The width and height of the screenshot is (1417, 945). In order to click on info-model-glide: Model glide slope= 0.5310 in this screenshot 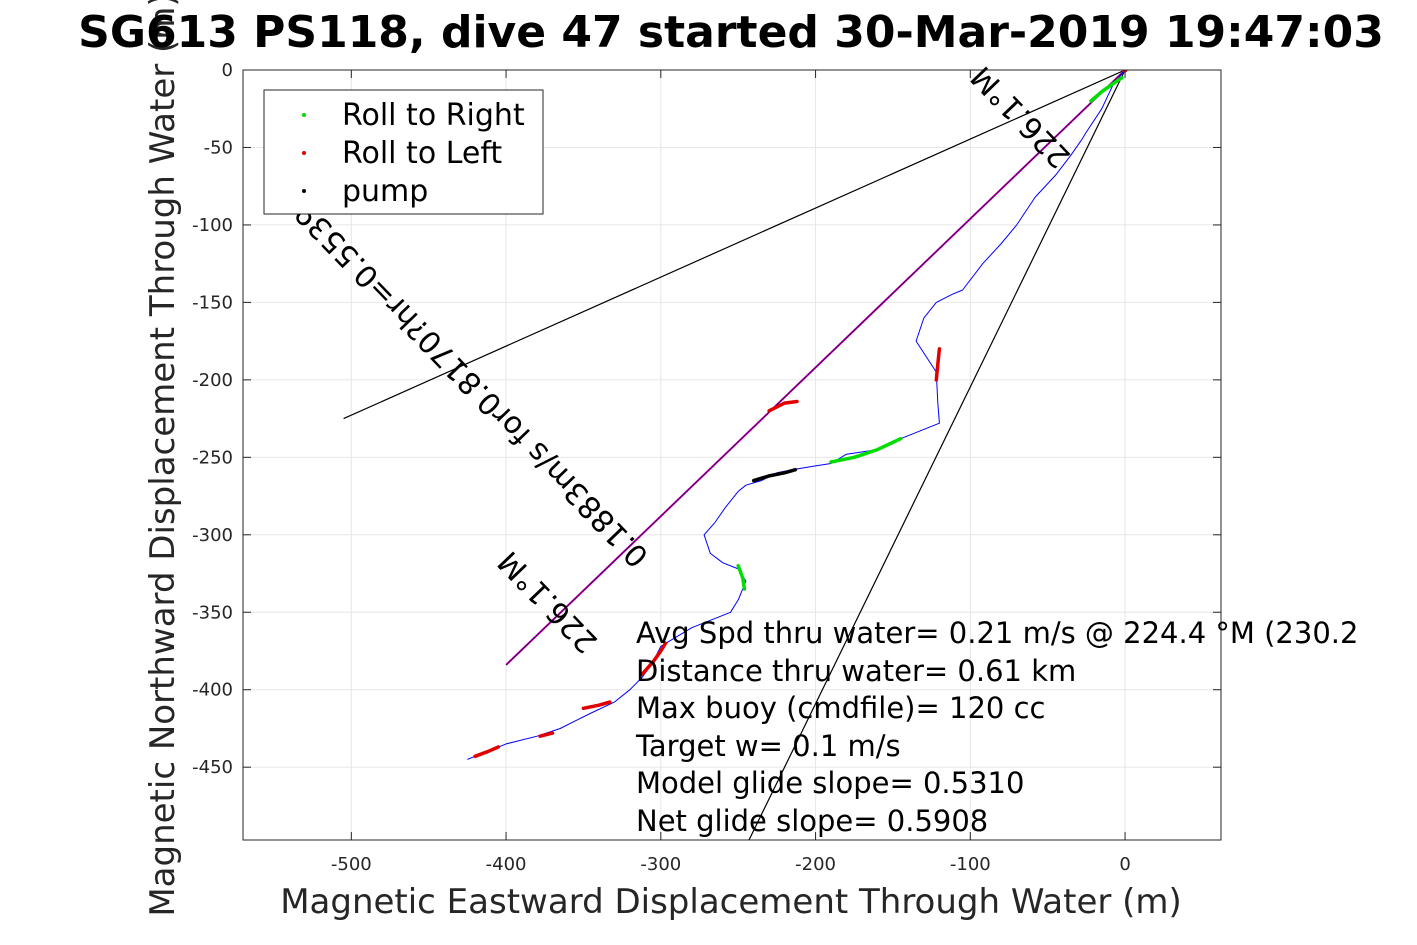, I will do `click(830, 783)`.